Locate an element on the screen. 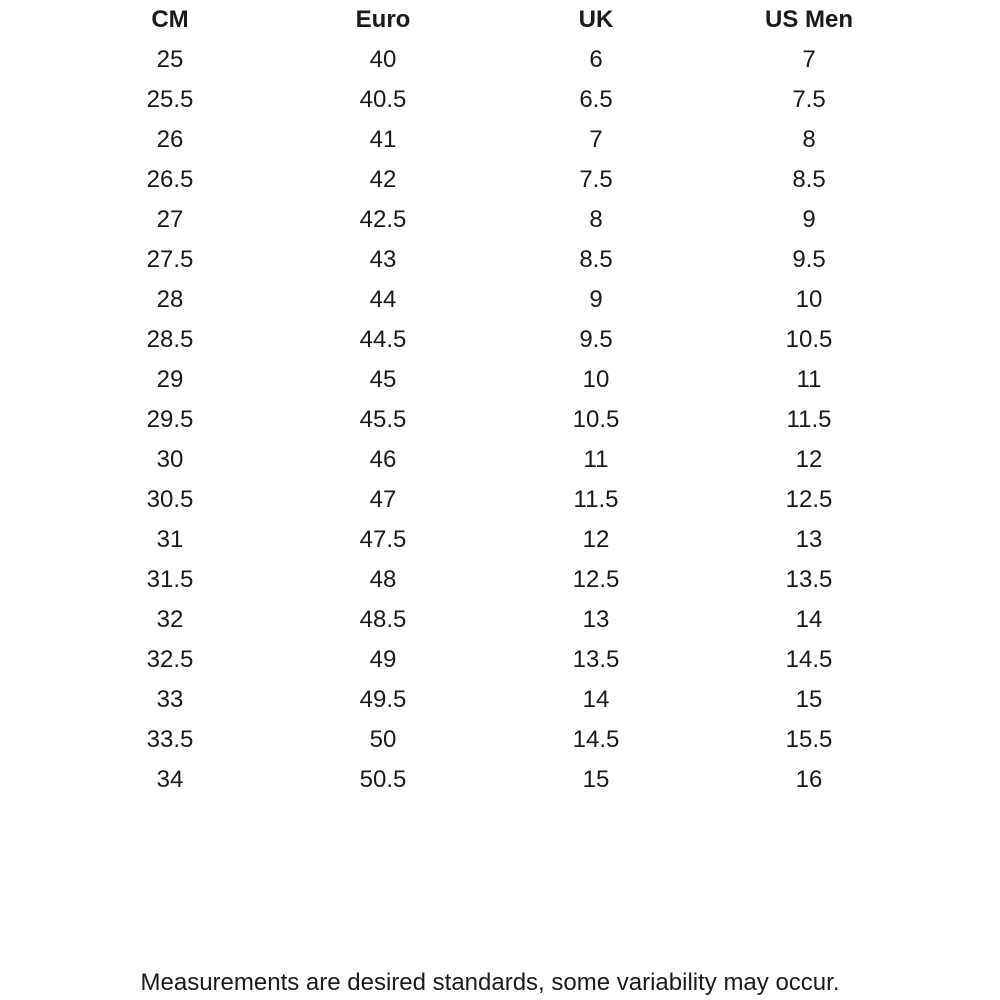 This screenshot has height=1000, width=1000. table-cell: 29 is located at coordinates (170, 379).